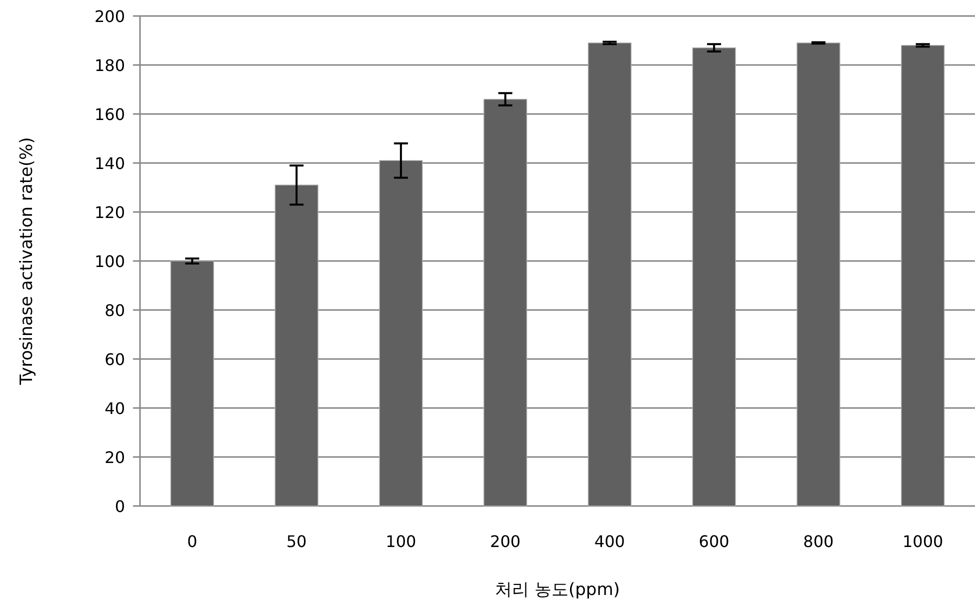 The image size is (975, 605). What do you see at coordinates (114, 457) in the screenshot?
I see `y-tick-label: 20` at bounding box center [114, 457].